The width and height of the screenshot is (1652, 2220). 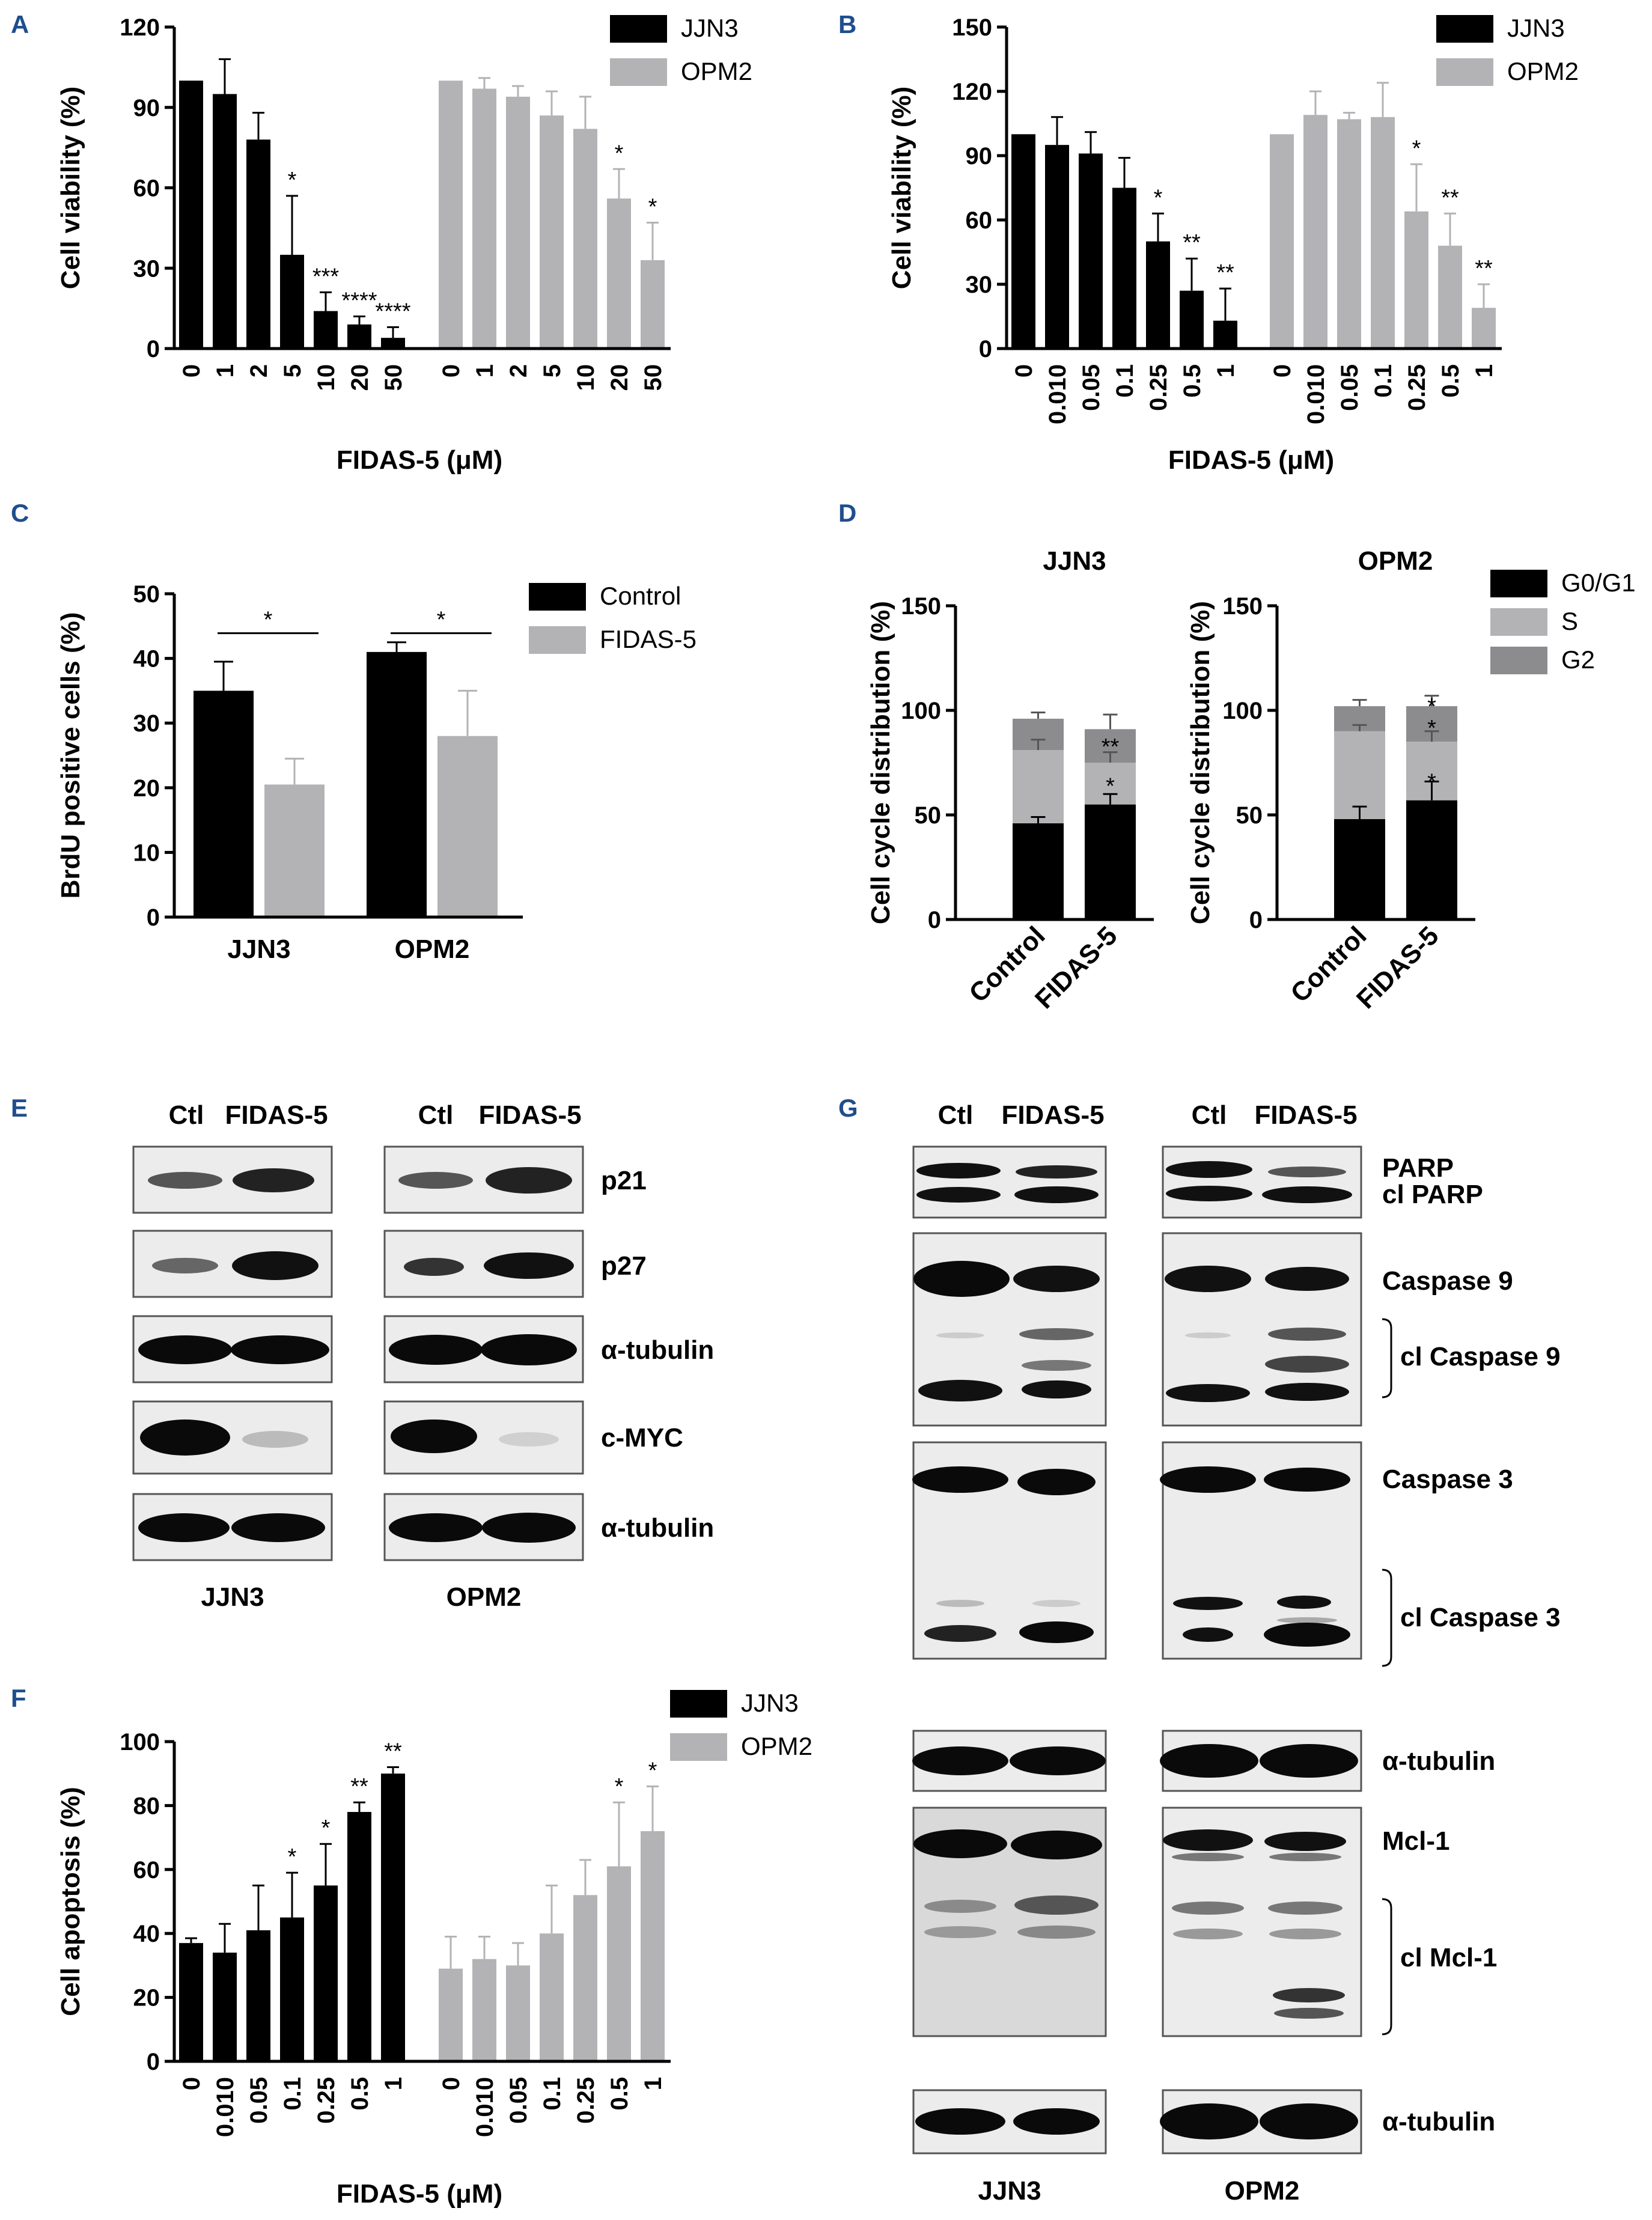 What do you see at coordinates (847, 24) in the screenshot?
I see `panel-letter-b: B` at bounding box center [847, 24].